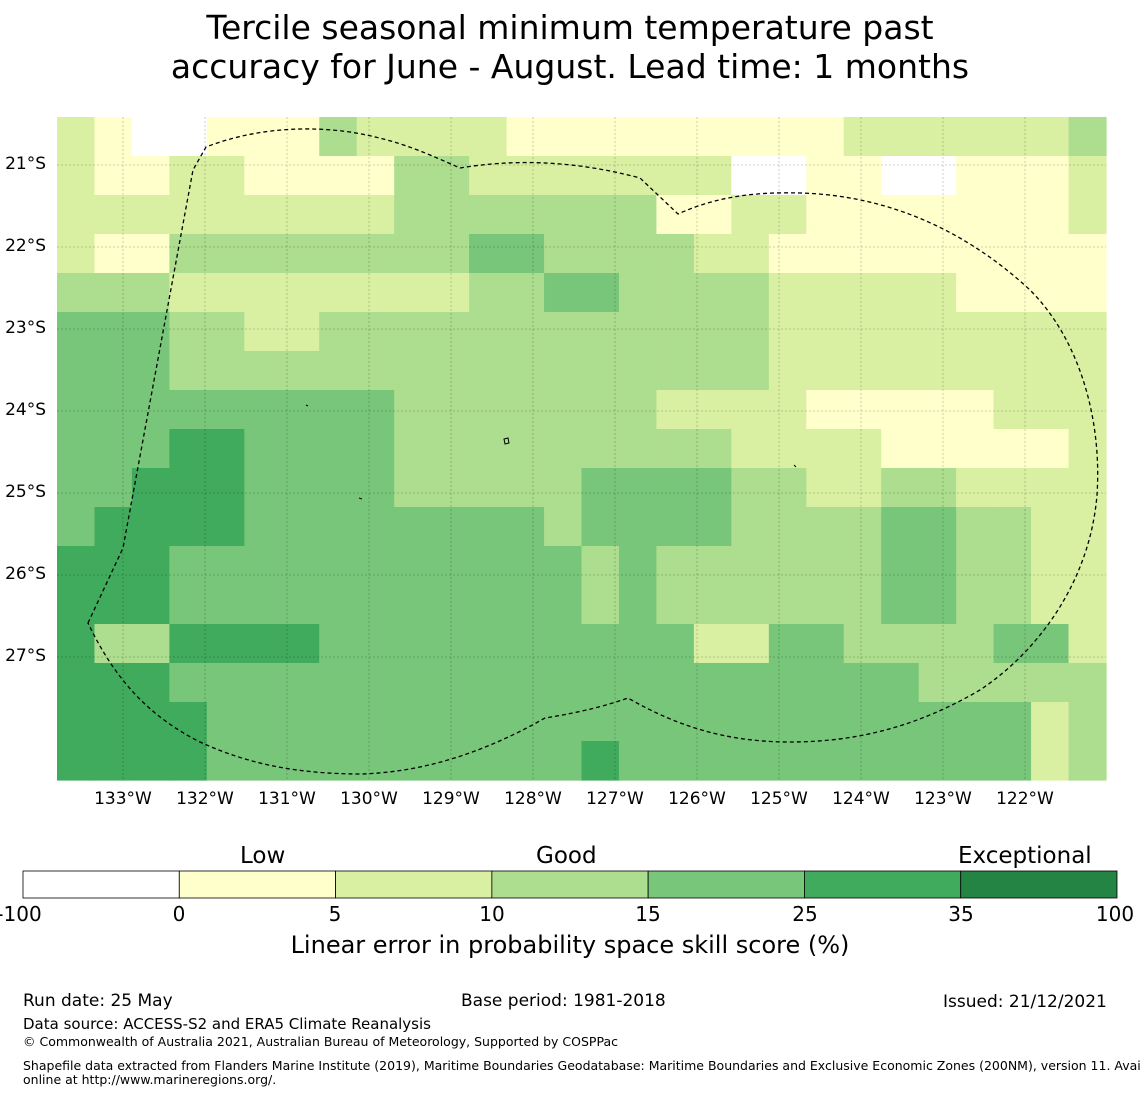 This screenshot has width=1140, height=1095. What do you see at coordinates (533, 799) in the screenshot?
I see `lon-label-128w: 128°W` at bounding box center [533, 799].